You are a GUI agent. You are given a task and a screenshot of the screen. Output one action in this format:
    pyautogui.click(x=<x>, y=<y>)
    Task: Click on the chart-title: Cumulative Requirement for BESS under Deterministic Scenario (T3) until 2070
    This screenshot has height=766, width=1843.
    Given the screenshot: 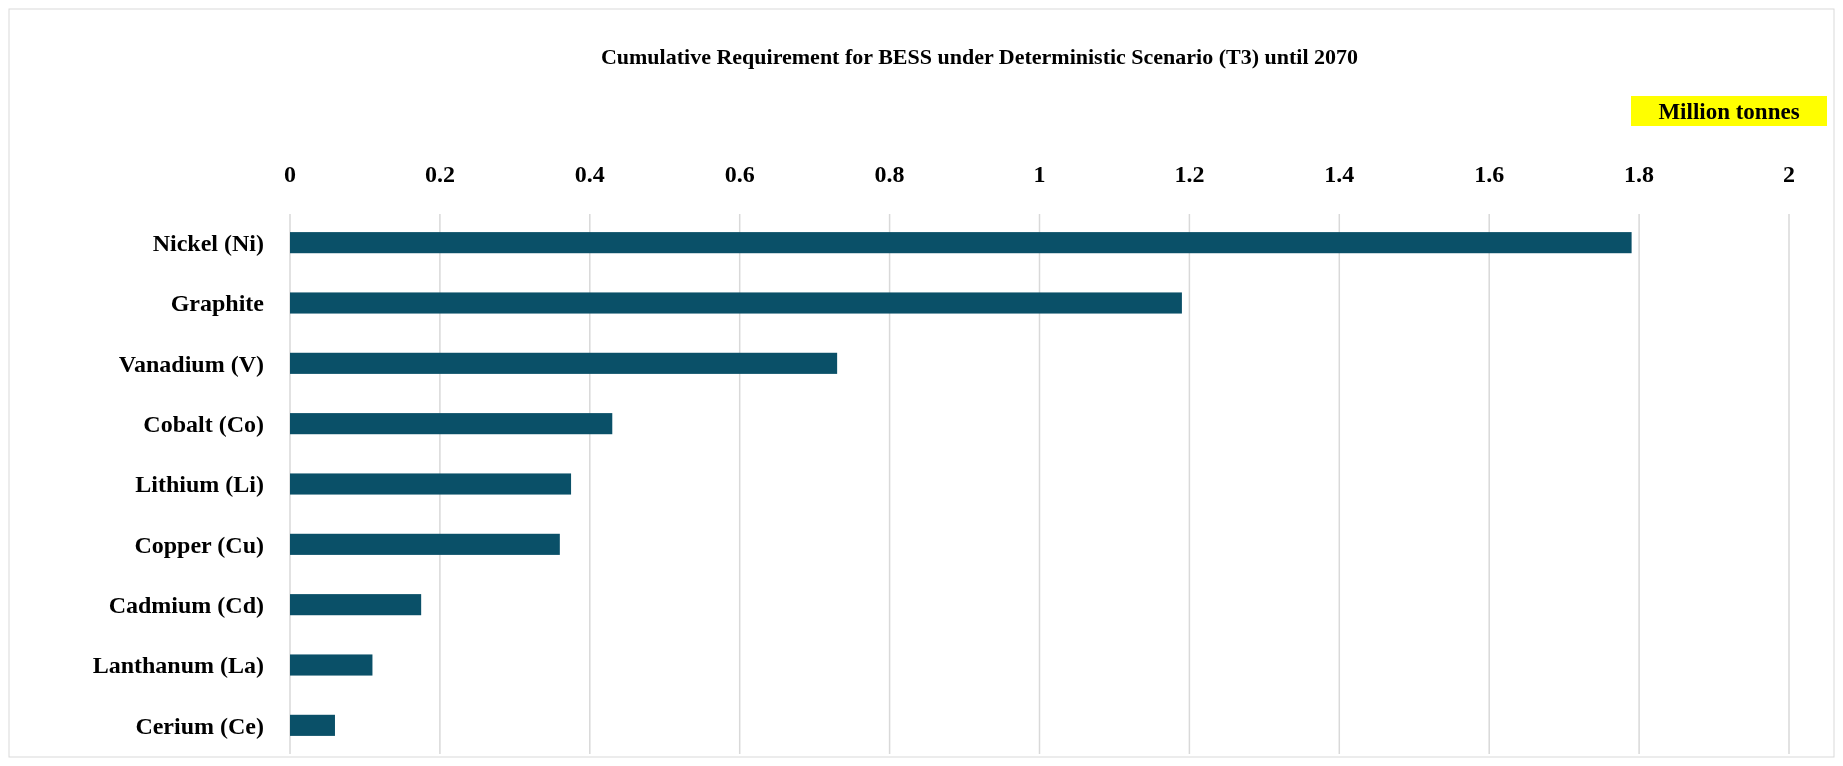 What is the action you would take?
    pyautogui.click(x=979, y=56)
    